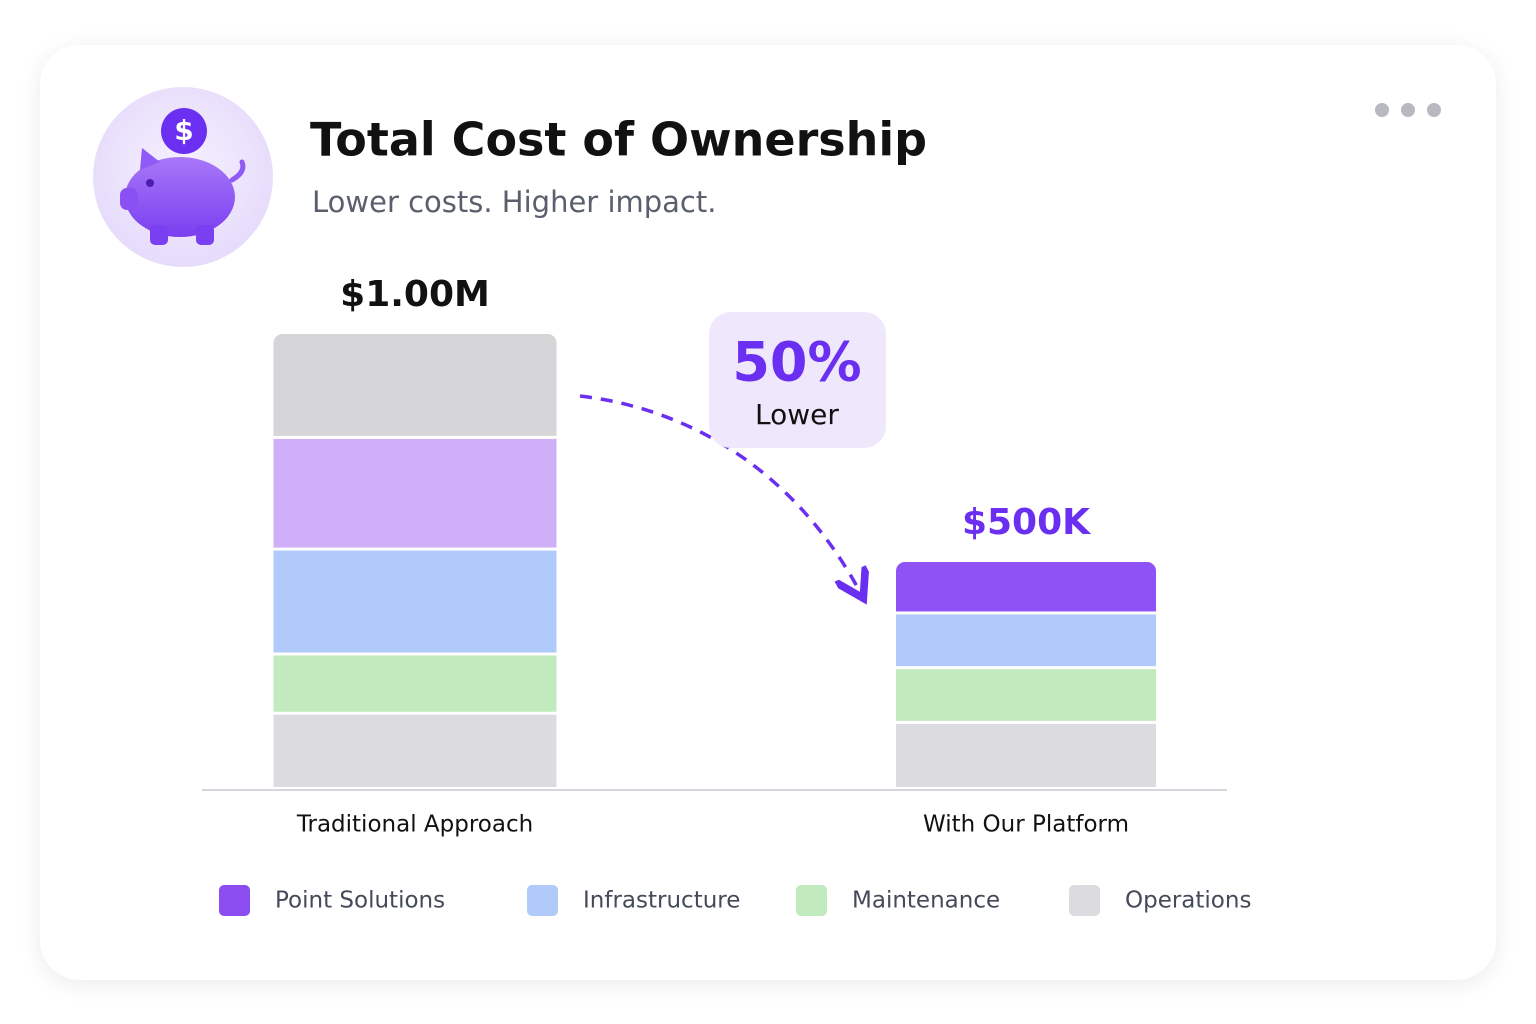  I want to click on legend-label: Infrastructure, so click(661, 901).